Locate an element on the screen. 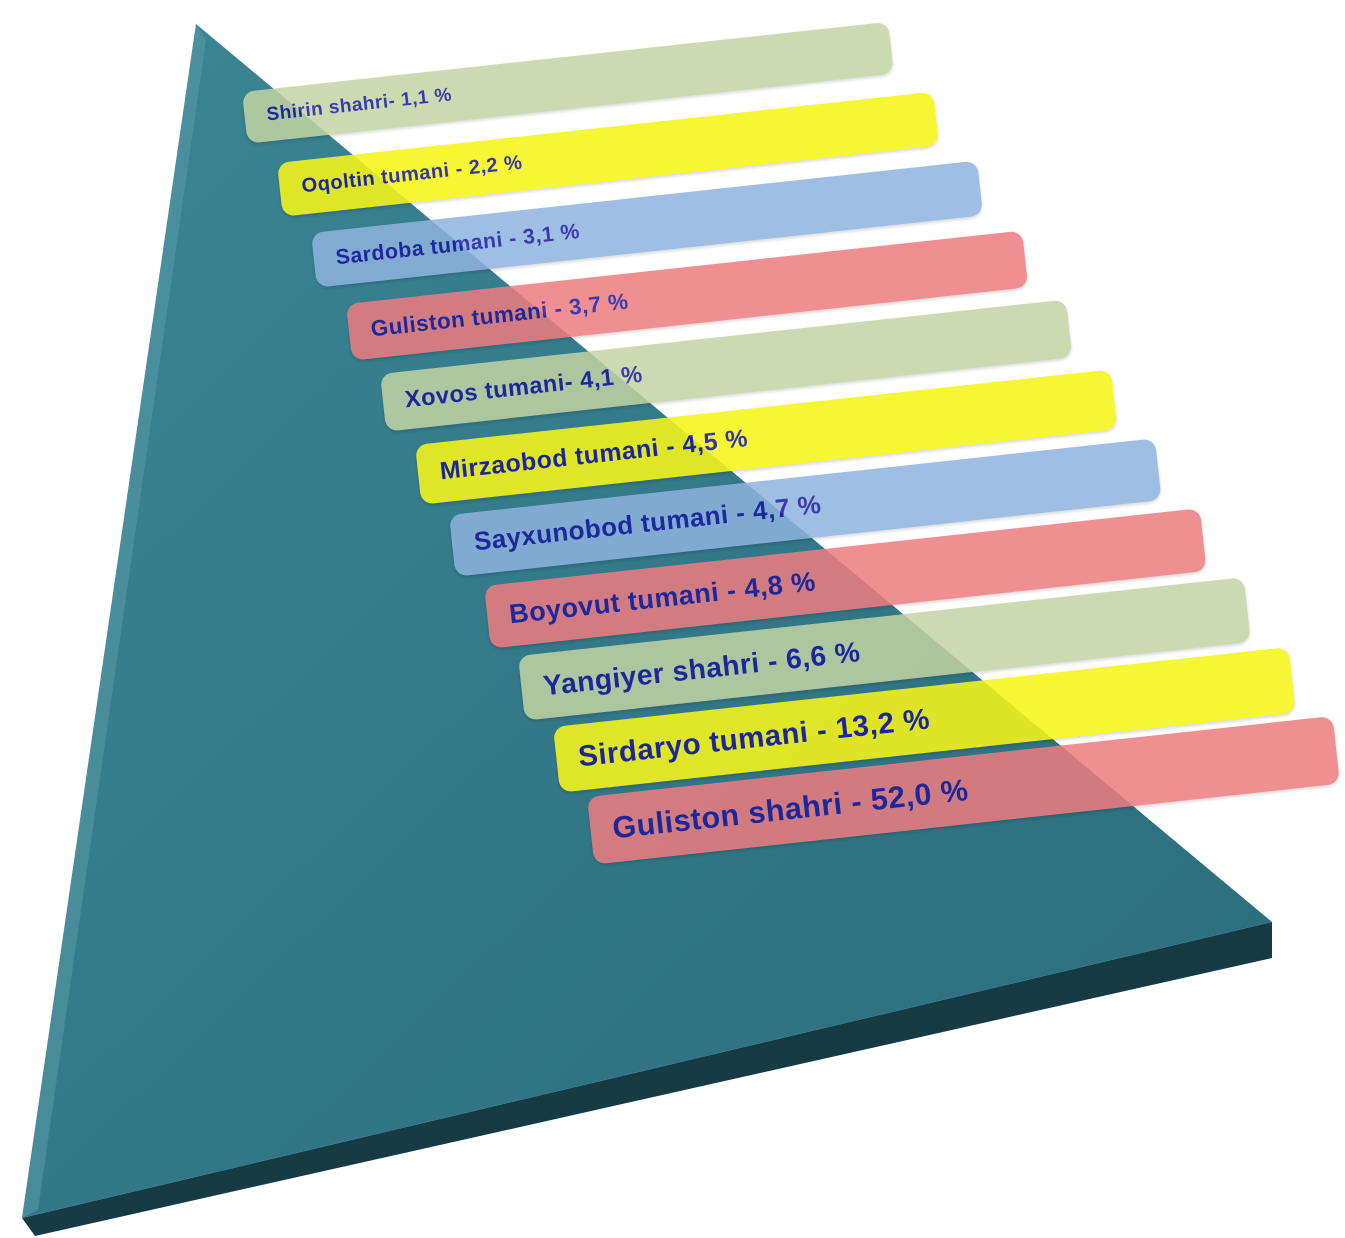 This screenshot has width=1345, height=1238. bar-label: Guliston tumani - 3,7 % is located at coordinates (499, 315).